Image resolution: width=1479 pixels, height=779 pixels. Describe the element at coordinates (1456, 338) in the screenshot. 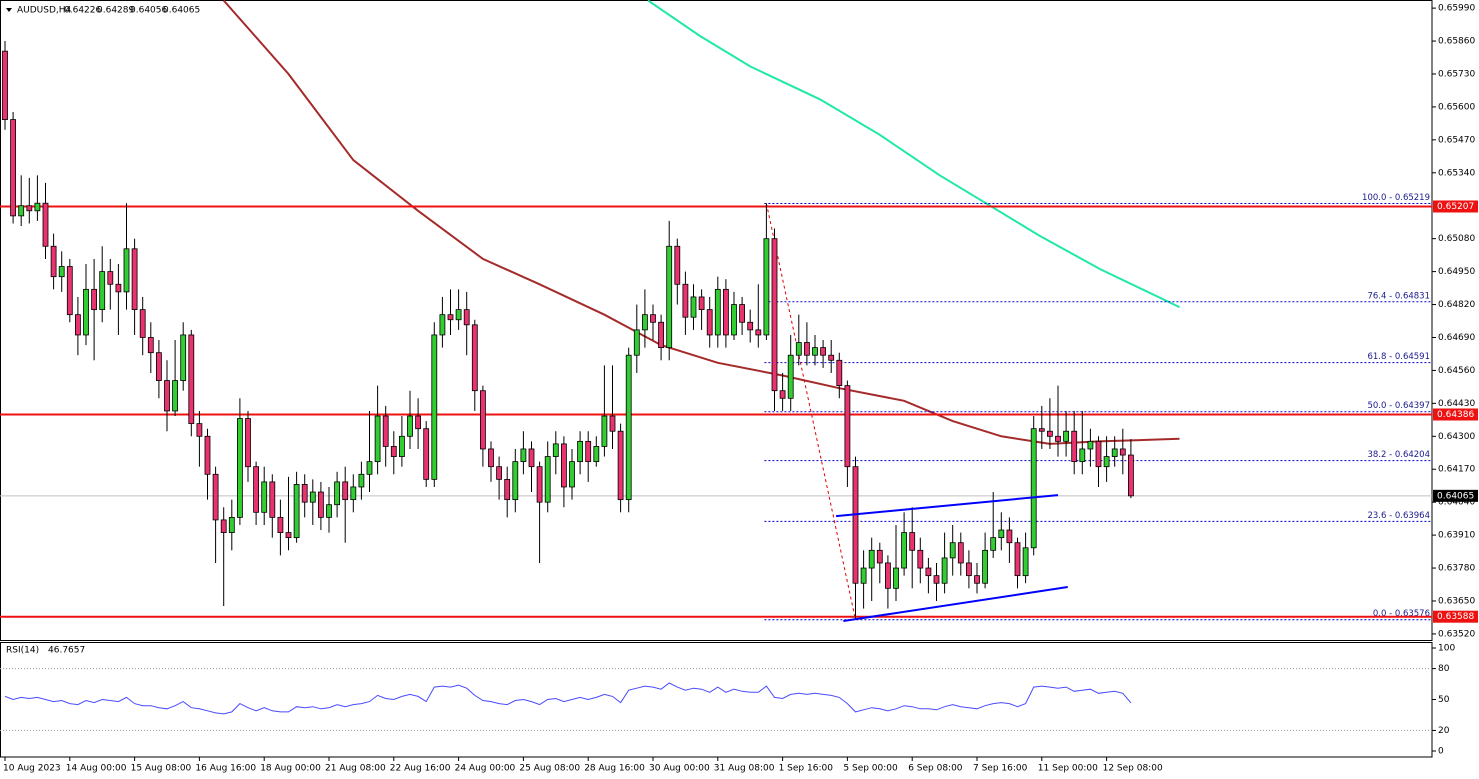

I see `y-tick-label: 0.64690` at that location.